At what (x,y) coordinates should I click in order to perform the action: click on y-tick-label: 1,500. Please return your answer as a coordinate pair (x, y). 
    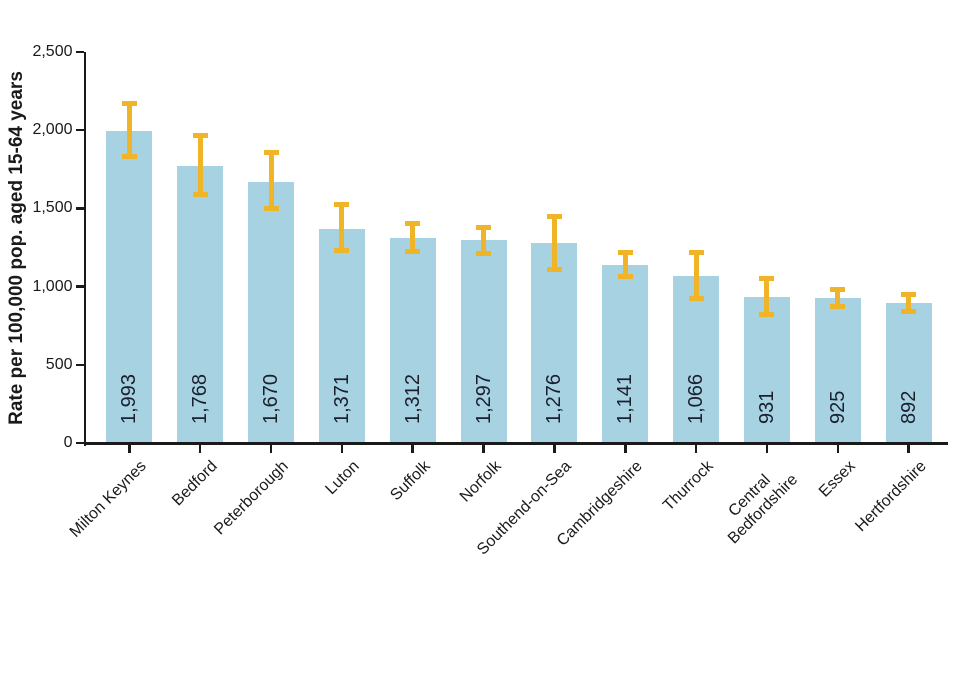
    Looking at the image, I should click on (52, 208).